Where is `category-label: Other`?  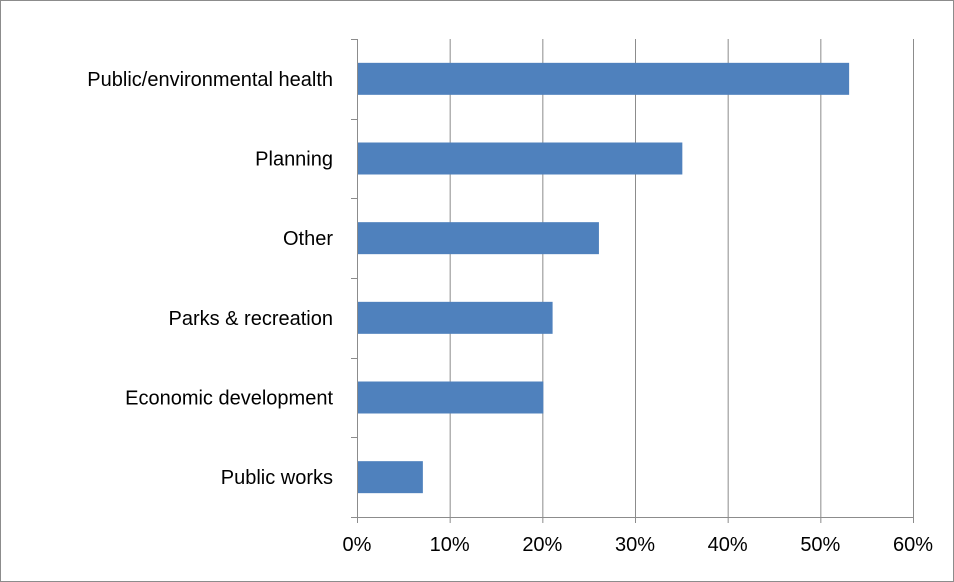 category-label: Other is located at coordinates (308, 239).